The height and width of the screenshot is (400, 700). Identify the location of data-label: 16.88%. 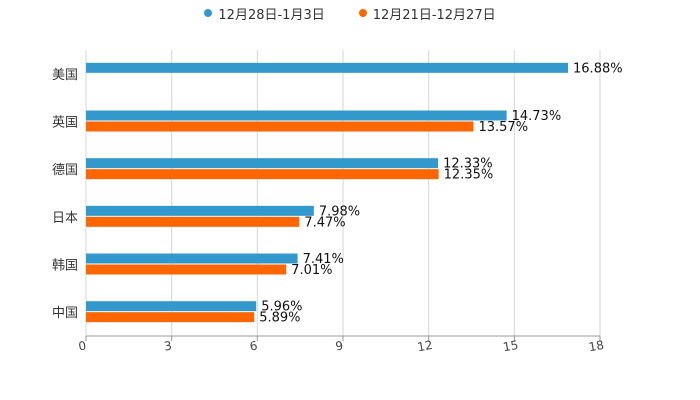
(598, 68).